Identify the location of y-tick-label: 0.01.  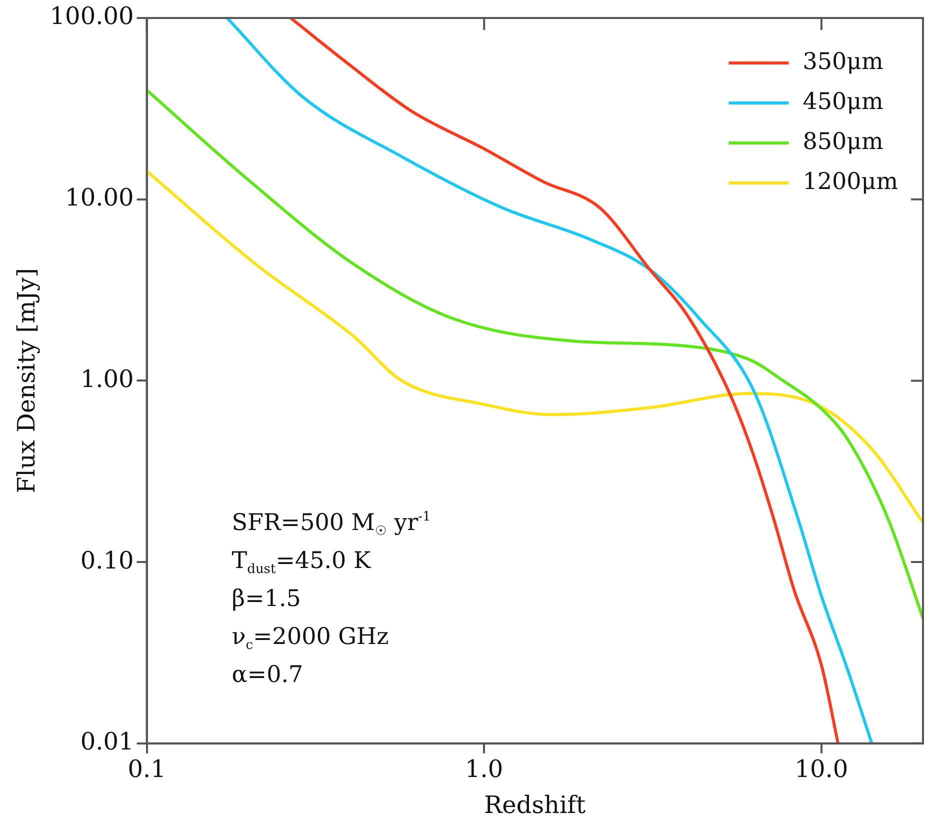
(107, 742).